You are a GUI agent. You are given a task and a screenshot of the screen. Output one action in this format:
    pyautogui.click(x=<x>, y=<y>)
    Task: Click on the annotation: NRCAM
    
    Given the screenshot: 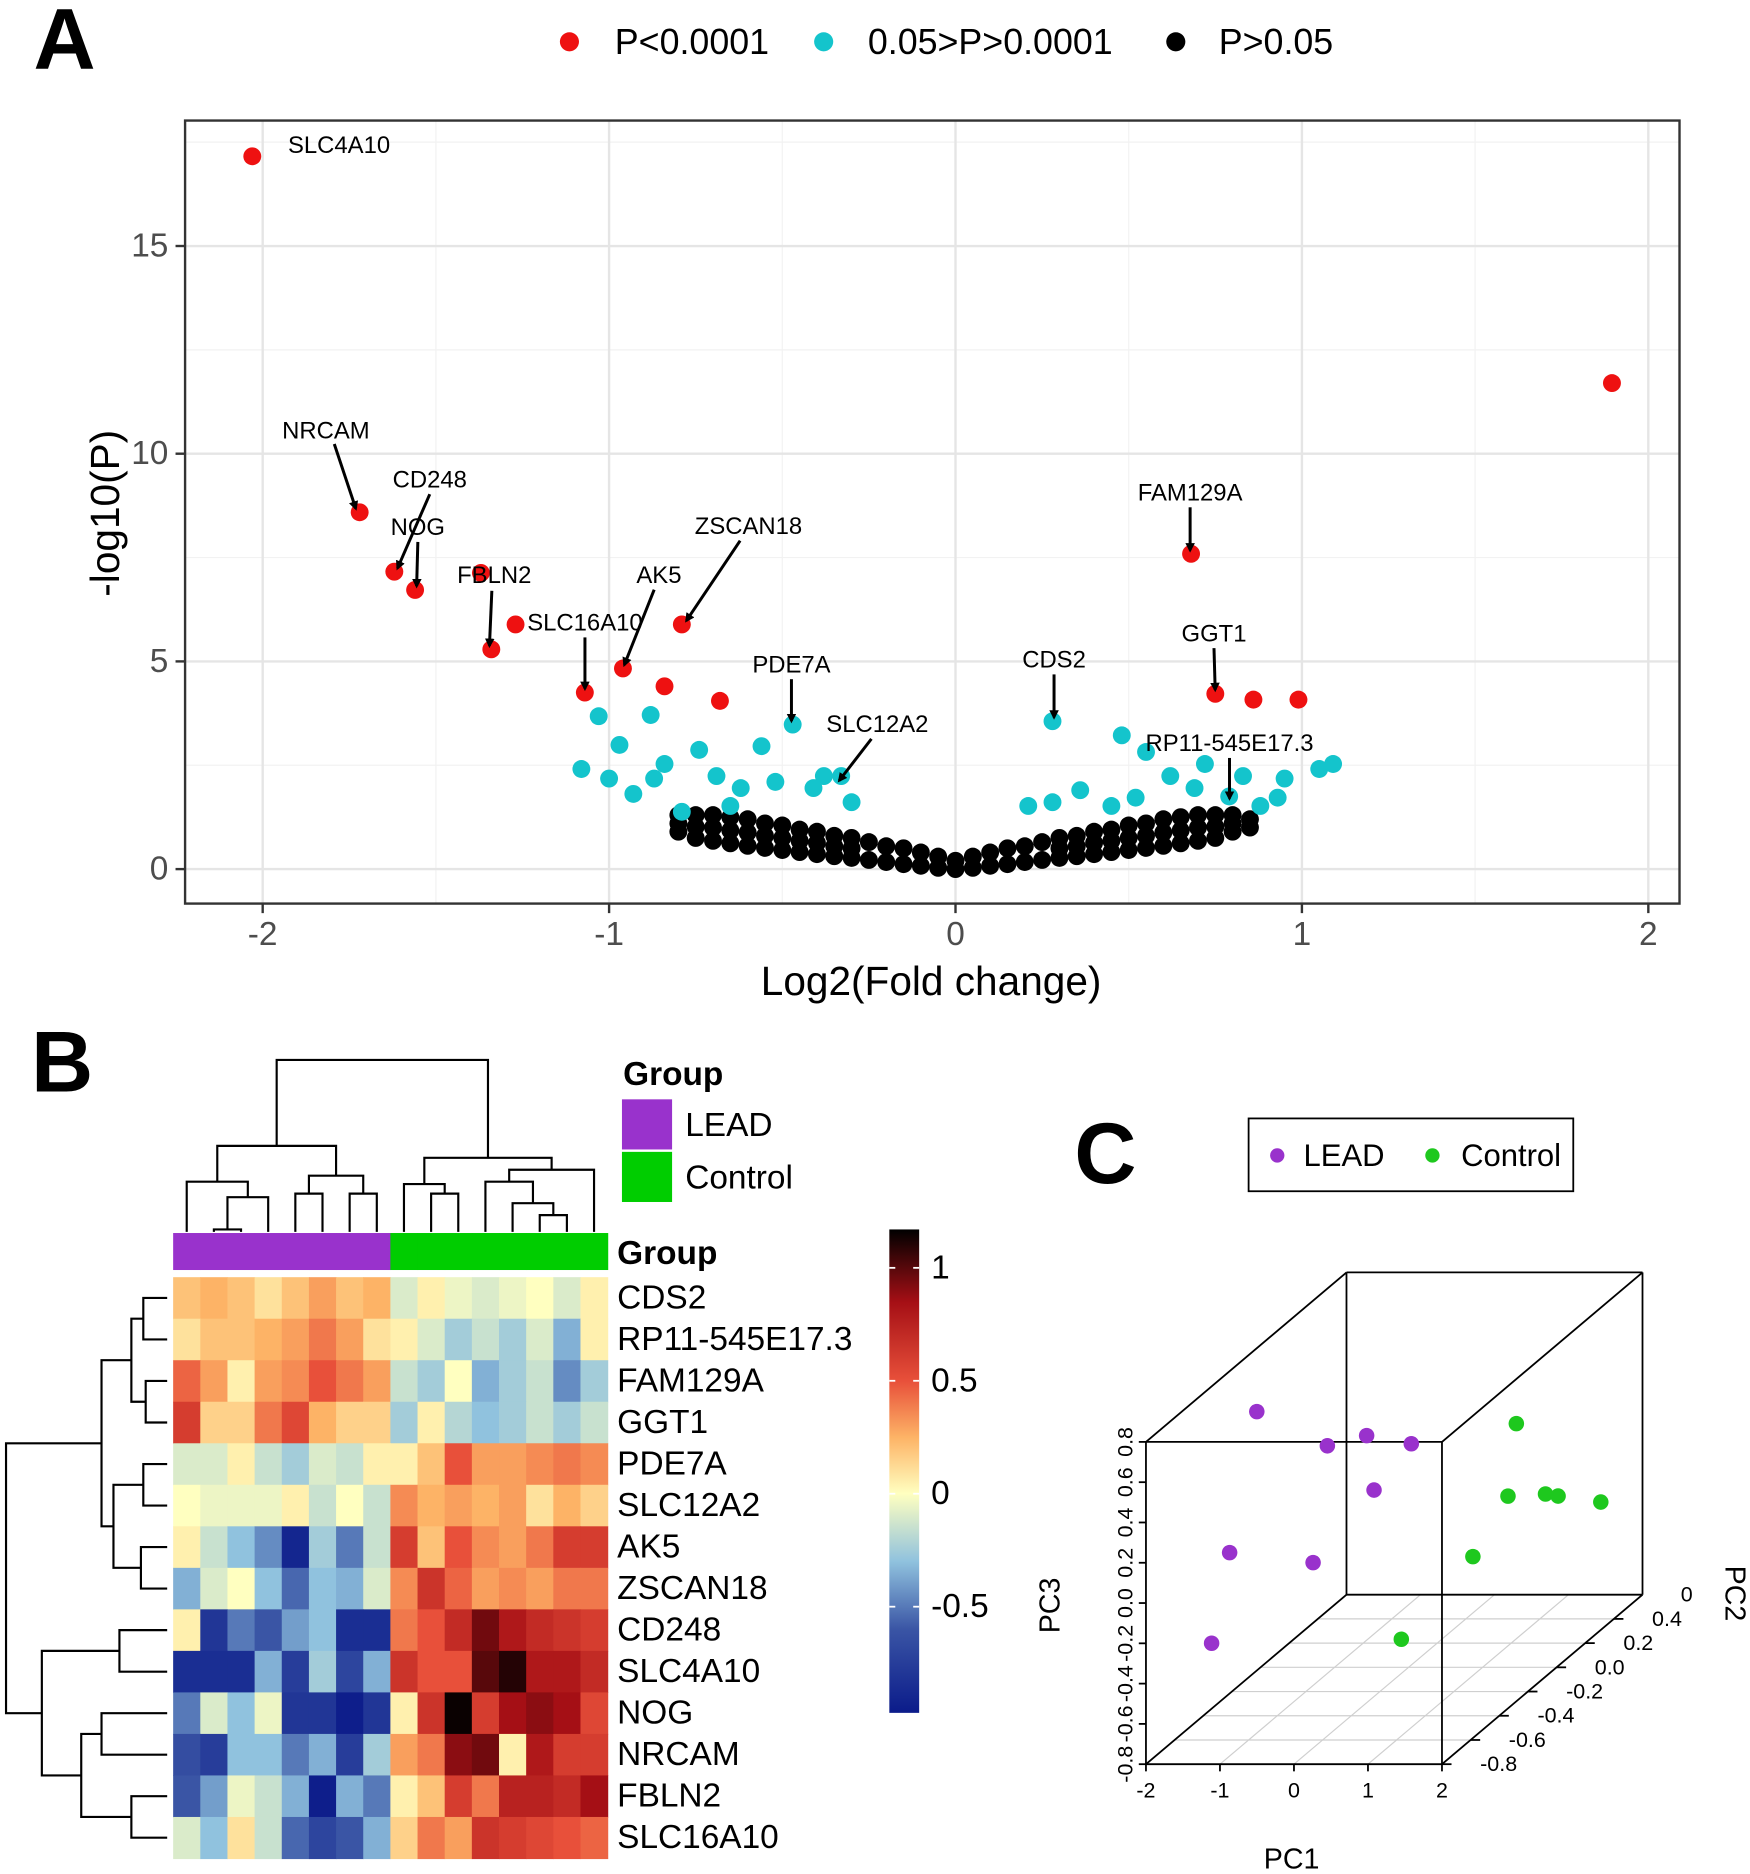 What is the action you would take?
    pyautogui.click(x=325, y=430)
    